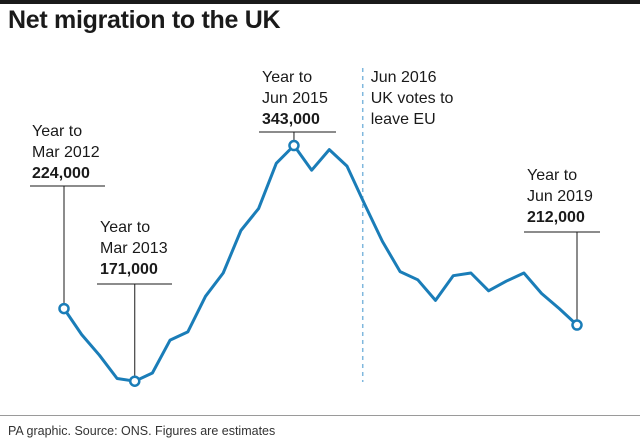 This screenshot has width=640, height=444. I want to click on annotation-label-line2: Jun 2015, so click(295, 98).